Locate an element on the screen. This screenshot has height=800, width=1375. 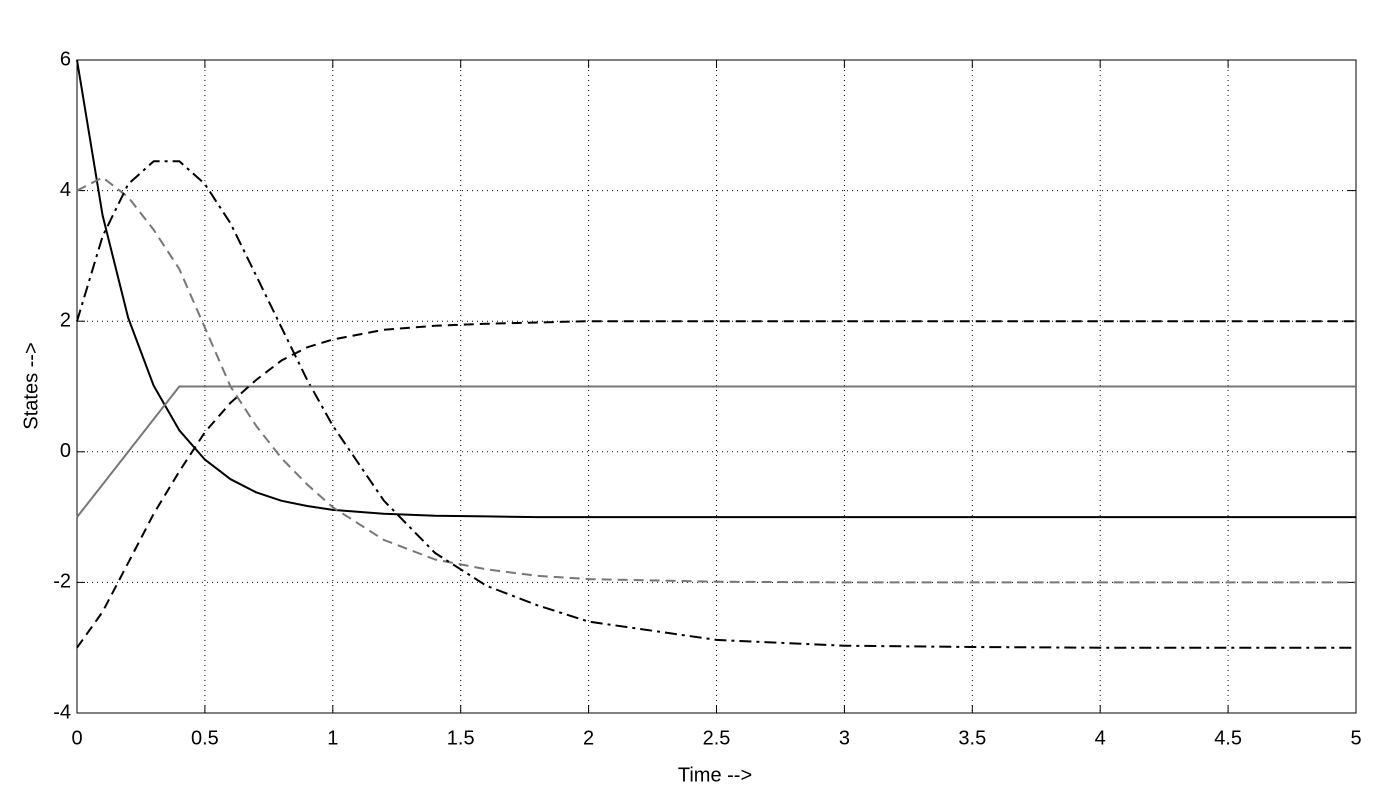
x-tick-label: 4 is located at coordinates (1100, 738).